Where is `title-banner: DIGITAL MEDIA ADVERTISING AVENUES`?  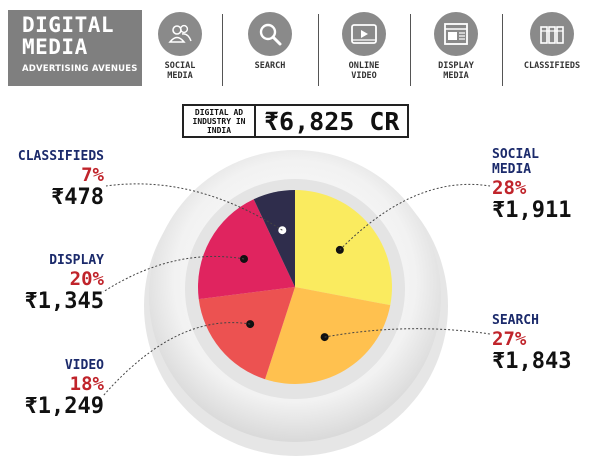 title-banner: DIGITAL MEDIA ADVERTISING AVENUES is located at coordinates (75, 48).